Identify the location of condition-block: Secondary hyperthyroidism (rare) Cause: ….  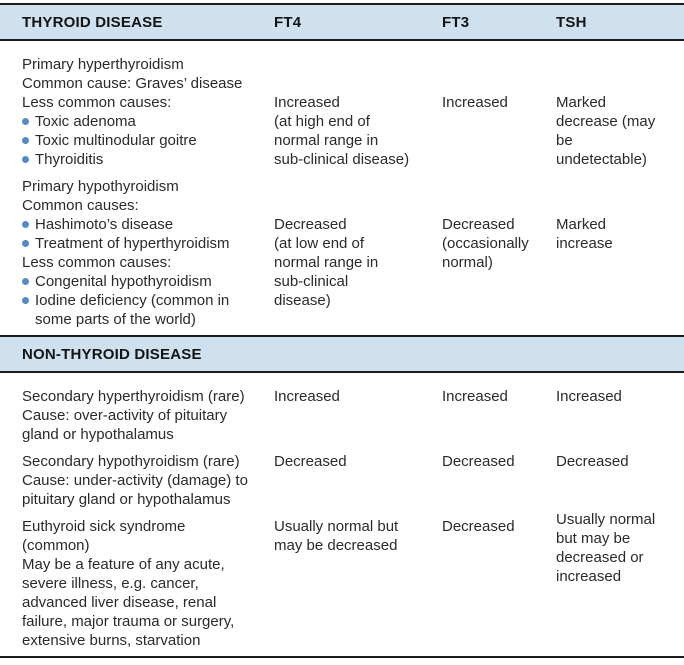
(145, 415).